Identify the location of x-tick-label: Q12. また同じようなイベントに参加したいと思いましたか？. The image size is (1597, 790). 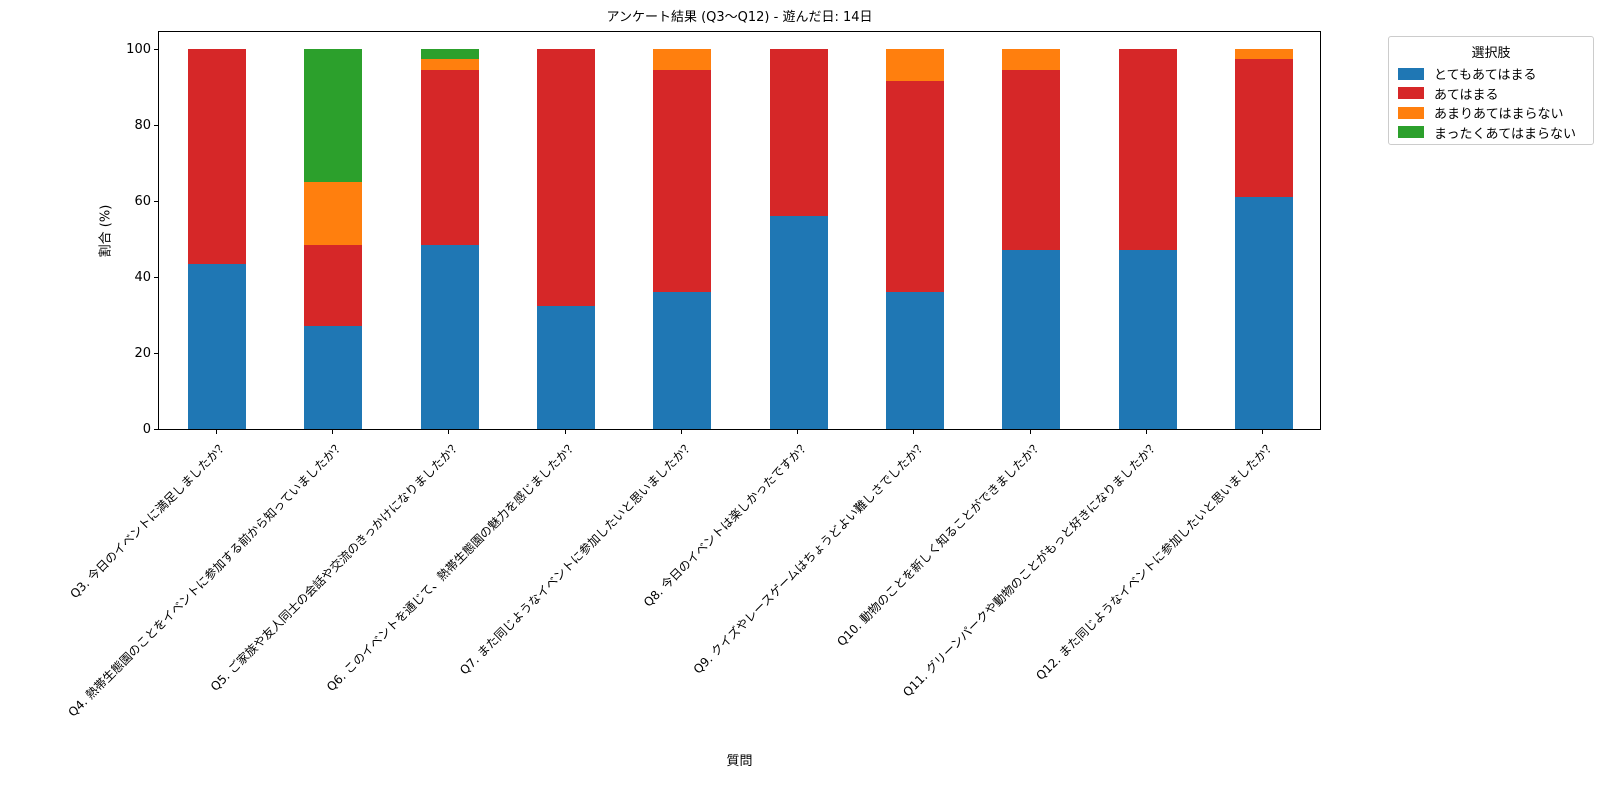
(1155, 560).